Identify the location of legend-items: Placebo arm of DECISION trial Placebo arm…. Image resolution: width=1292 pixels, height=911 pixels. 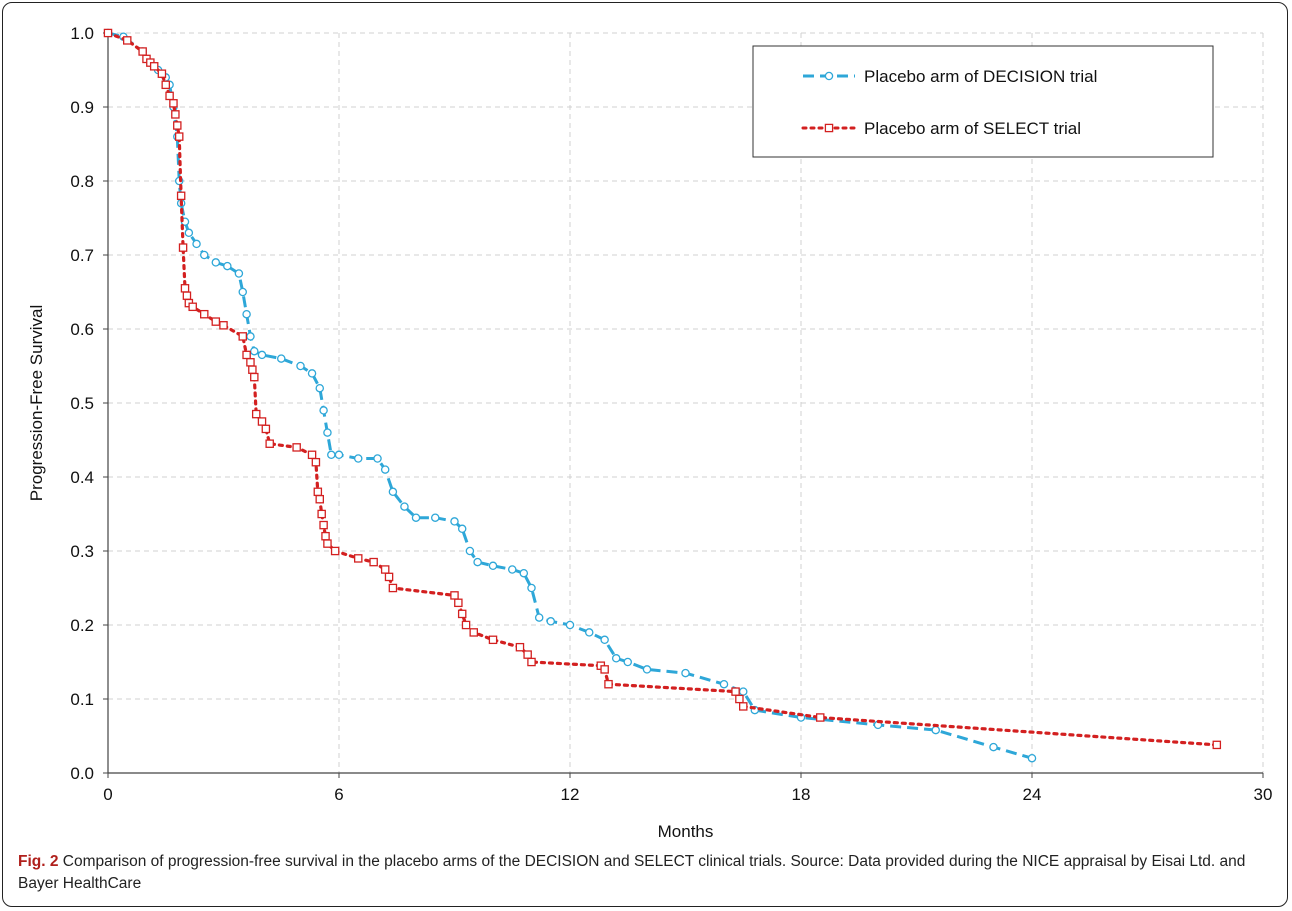
(949, 102).